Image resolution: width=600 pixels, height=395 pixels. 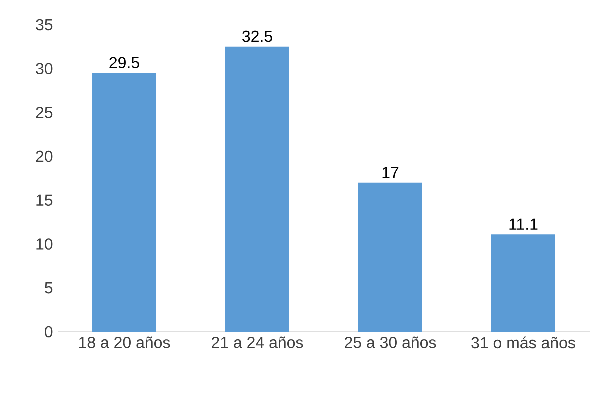 I want to click on data-label: 17, so click(x=390, y=172).